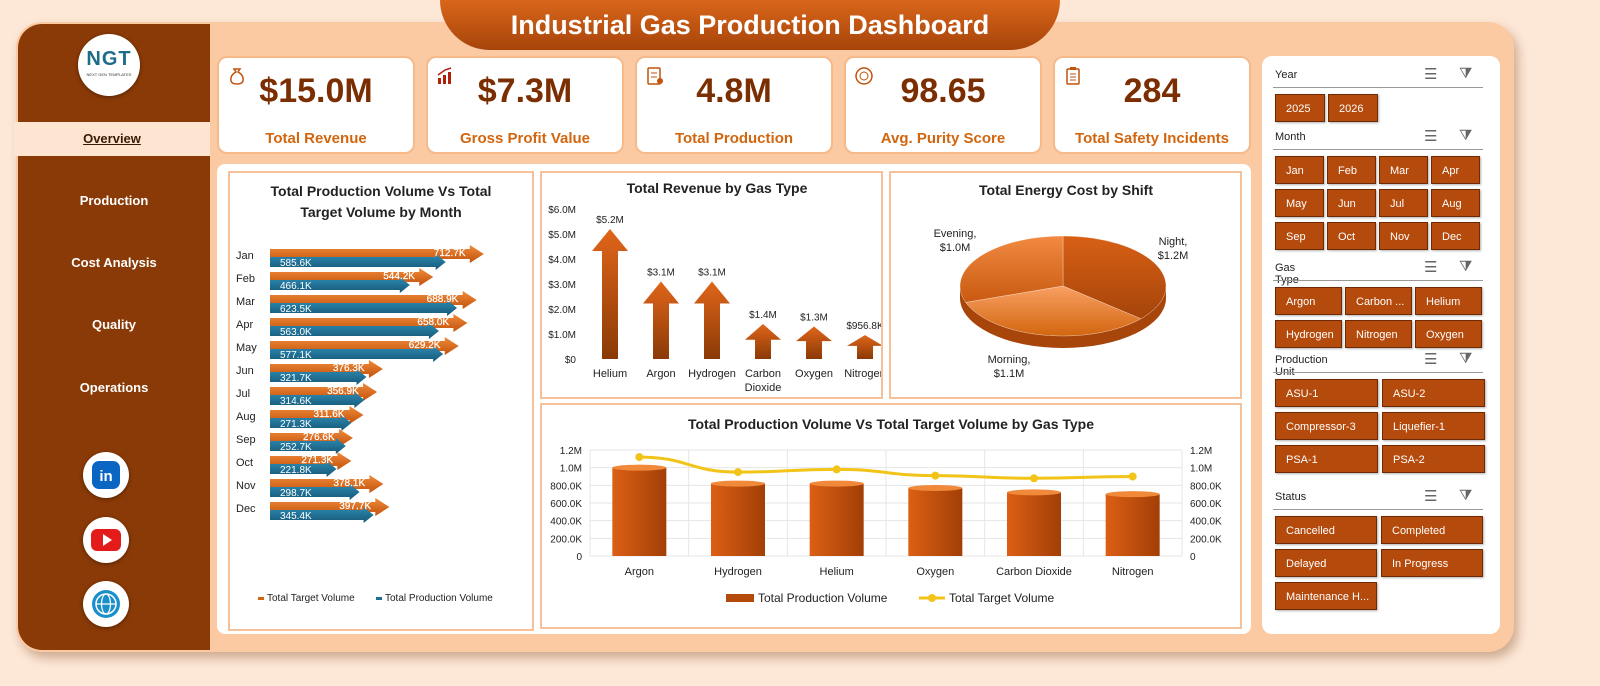 Image resolution: width=1600 pixels, height=686 pixels. Describe the element at coordinates (112, 139) in the screenshot. I see `nav-overview: Overview` at that location.